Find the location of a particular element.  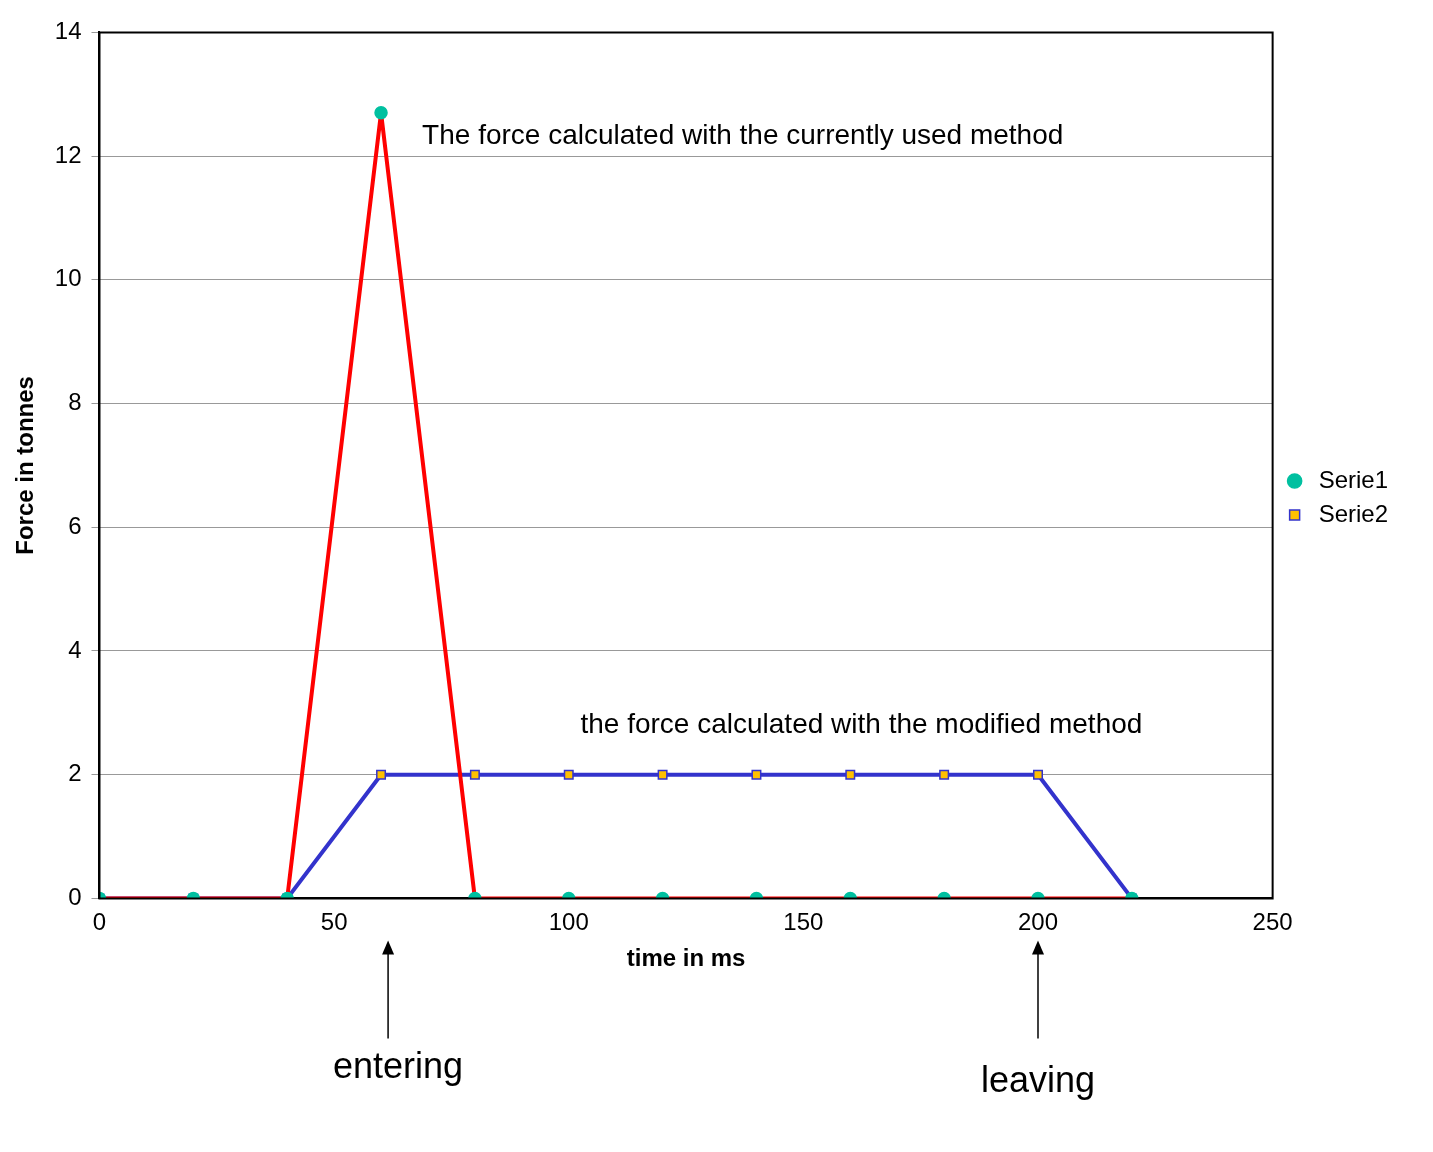

x-tick-label: 200 is located at coordinates (1038, 922).